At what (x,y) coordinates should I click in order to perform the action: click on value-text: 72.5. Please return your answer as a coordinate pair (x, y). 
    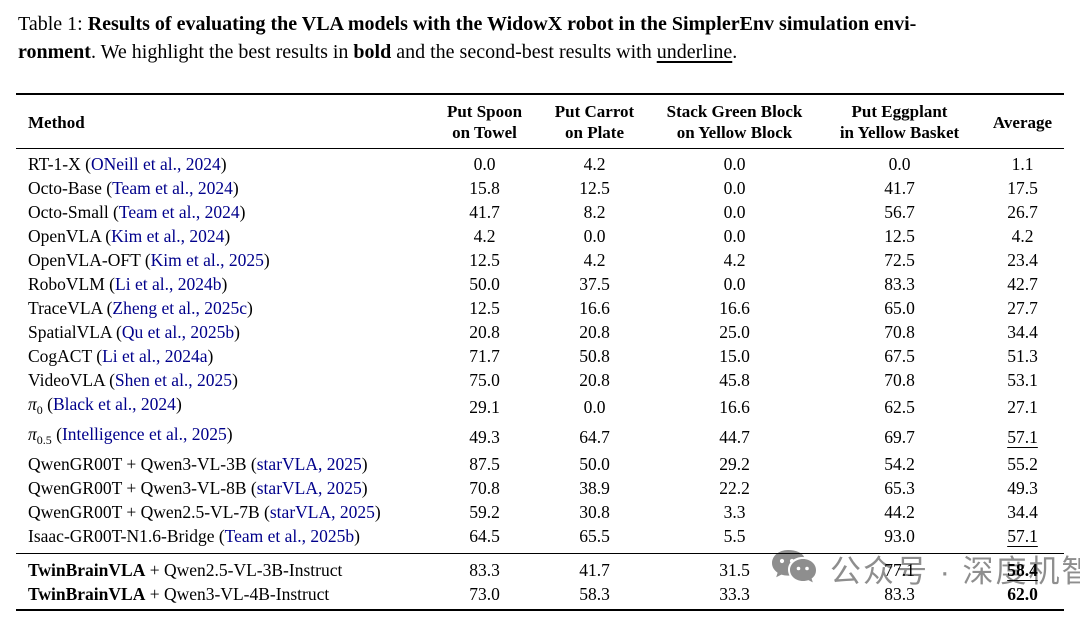
    Looking at the image, I should click on (899, 260).